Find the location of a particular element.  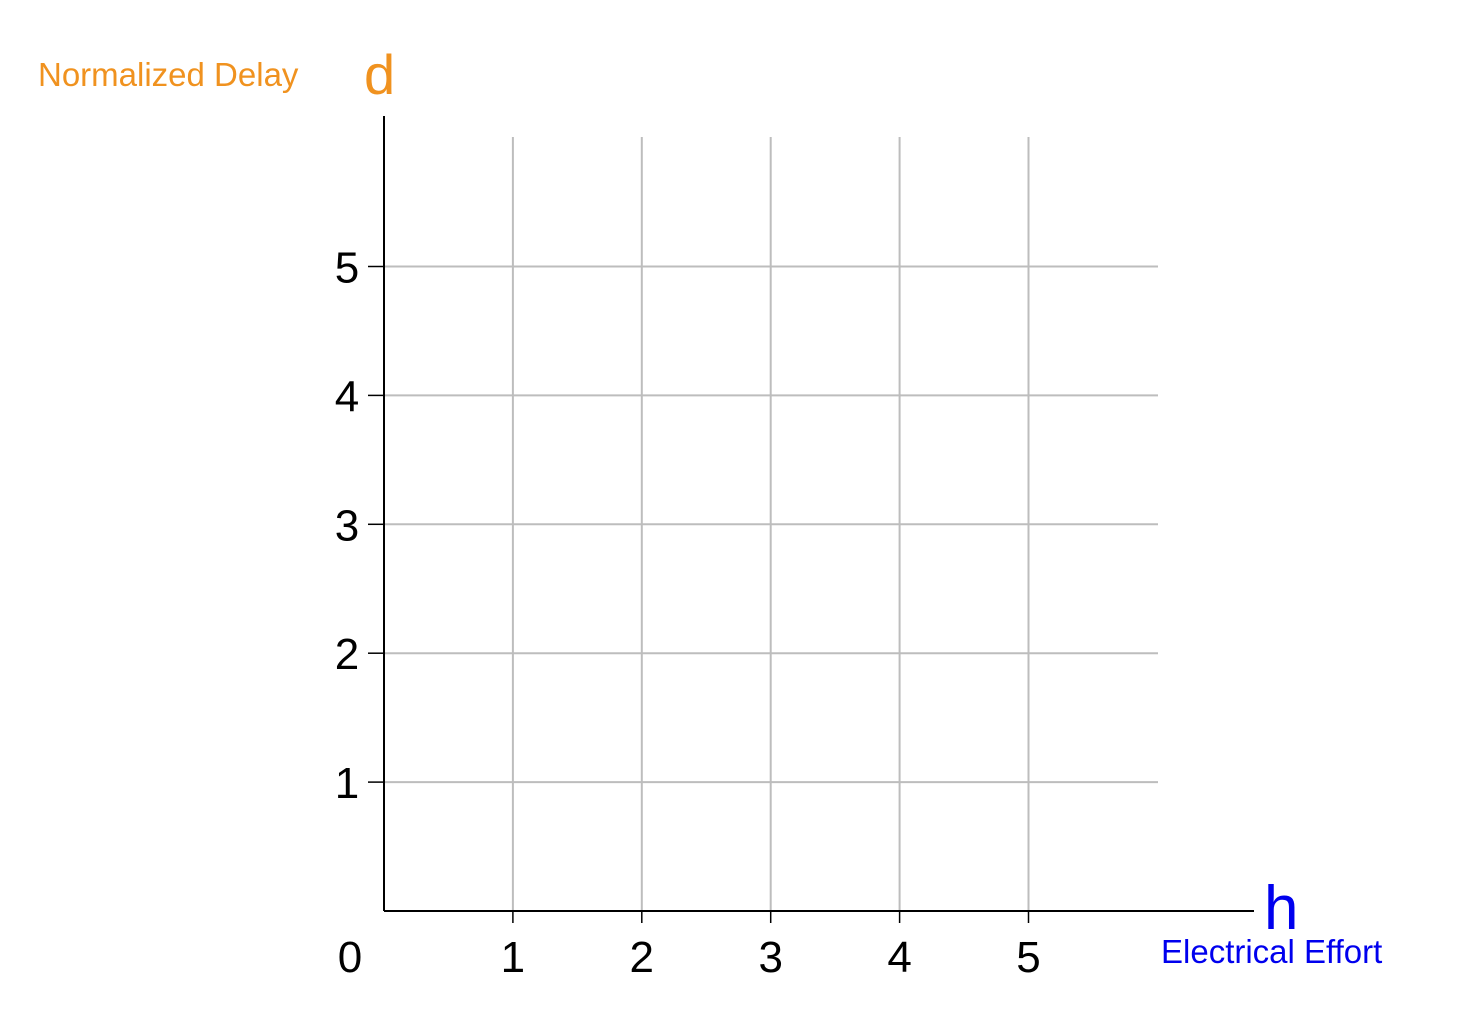

x-axis-label: Electrical Effort is located at coordinates (1271, 951).